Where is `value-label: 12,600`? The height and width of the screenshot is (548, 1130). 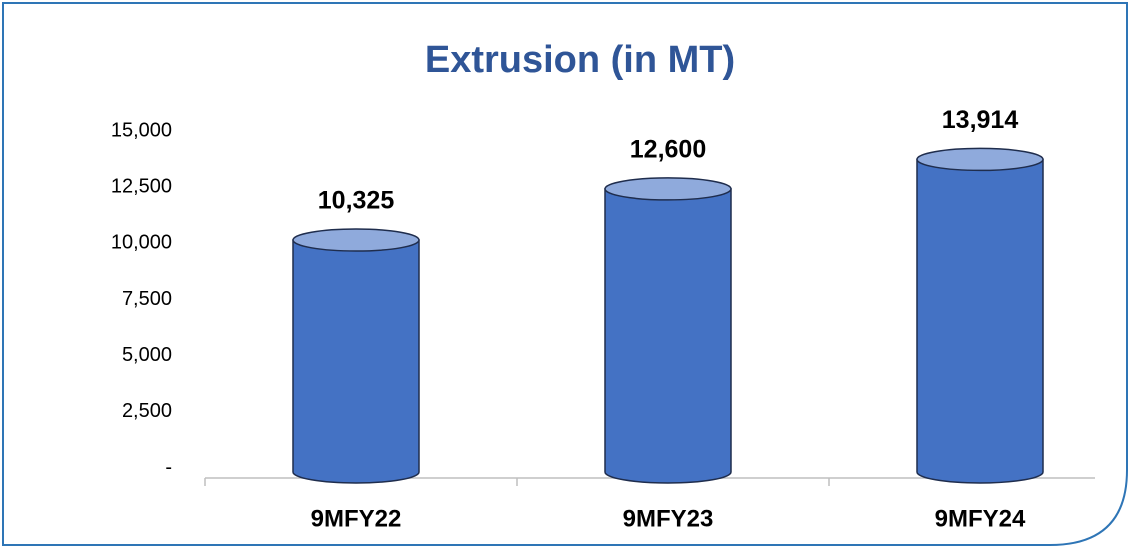
value-label: 12,600 is located at coordinates (668, 150).